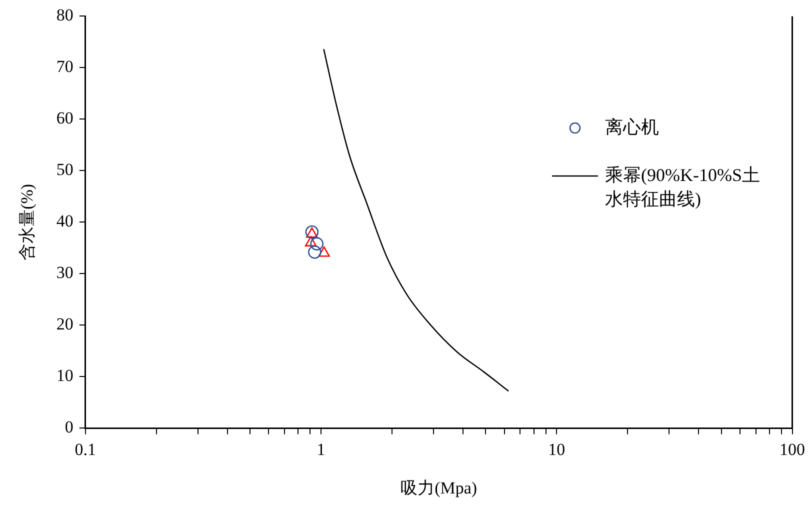  What do you see at coordinates (27, 222) in the screenshot?
I see `y-axis-title: 含水量(%)` at bounding box center [27, 222].